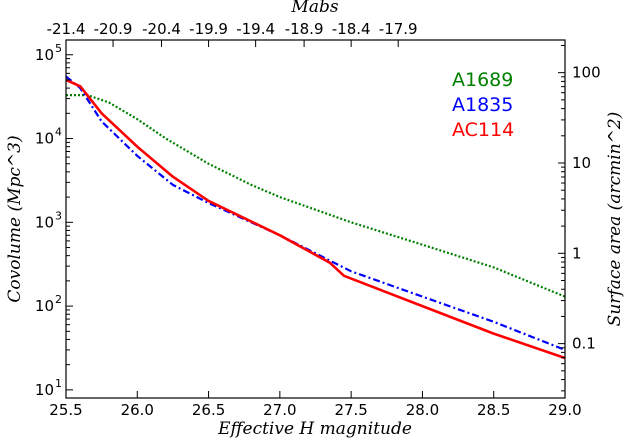 The image size is (631, 440). Describe the element at coordinates (66, 29) in the screenshot. I see `x2-tick-label: -21.4` at that location.